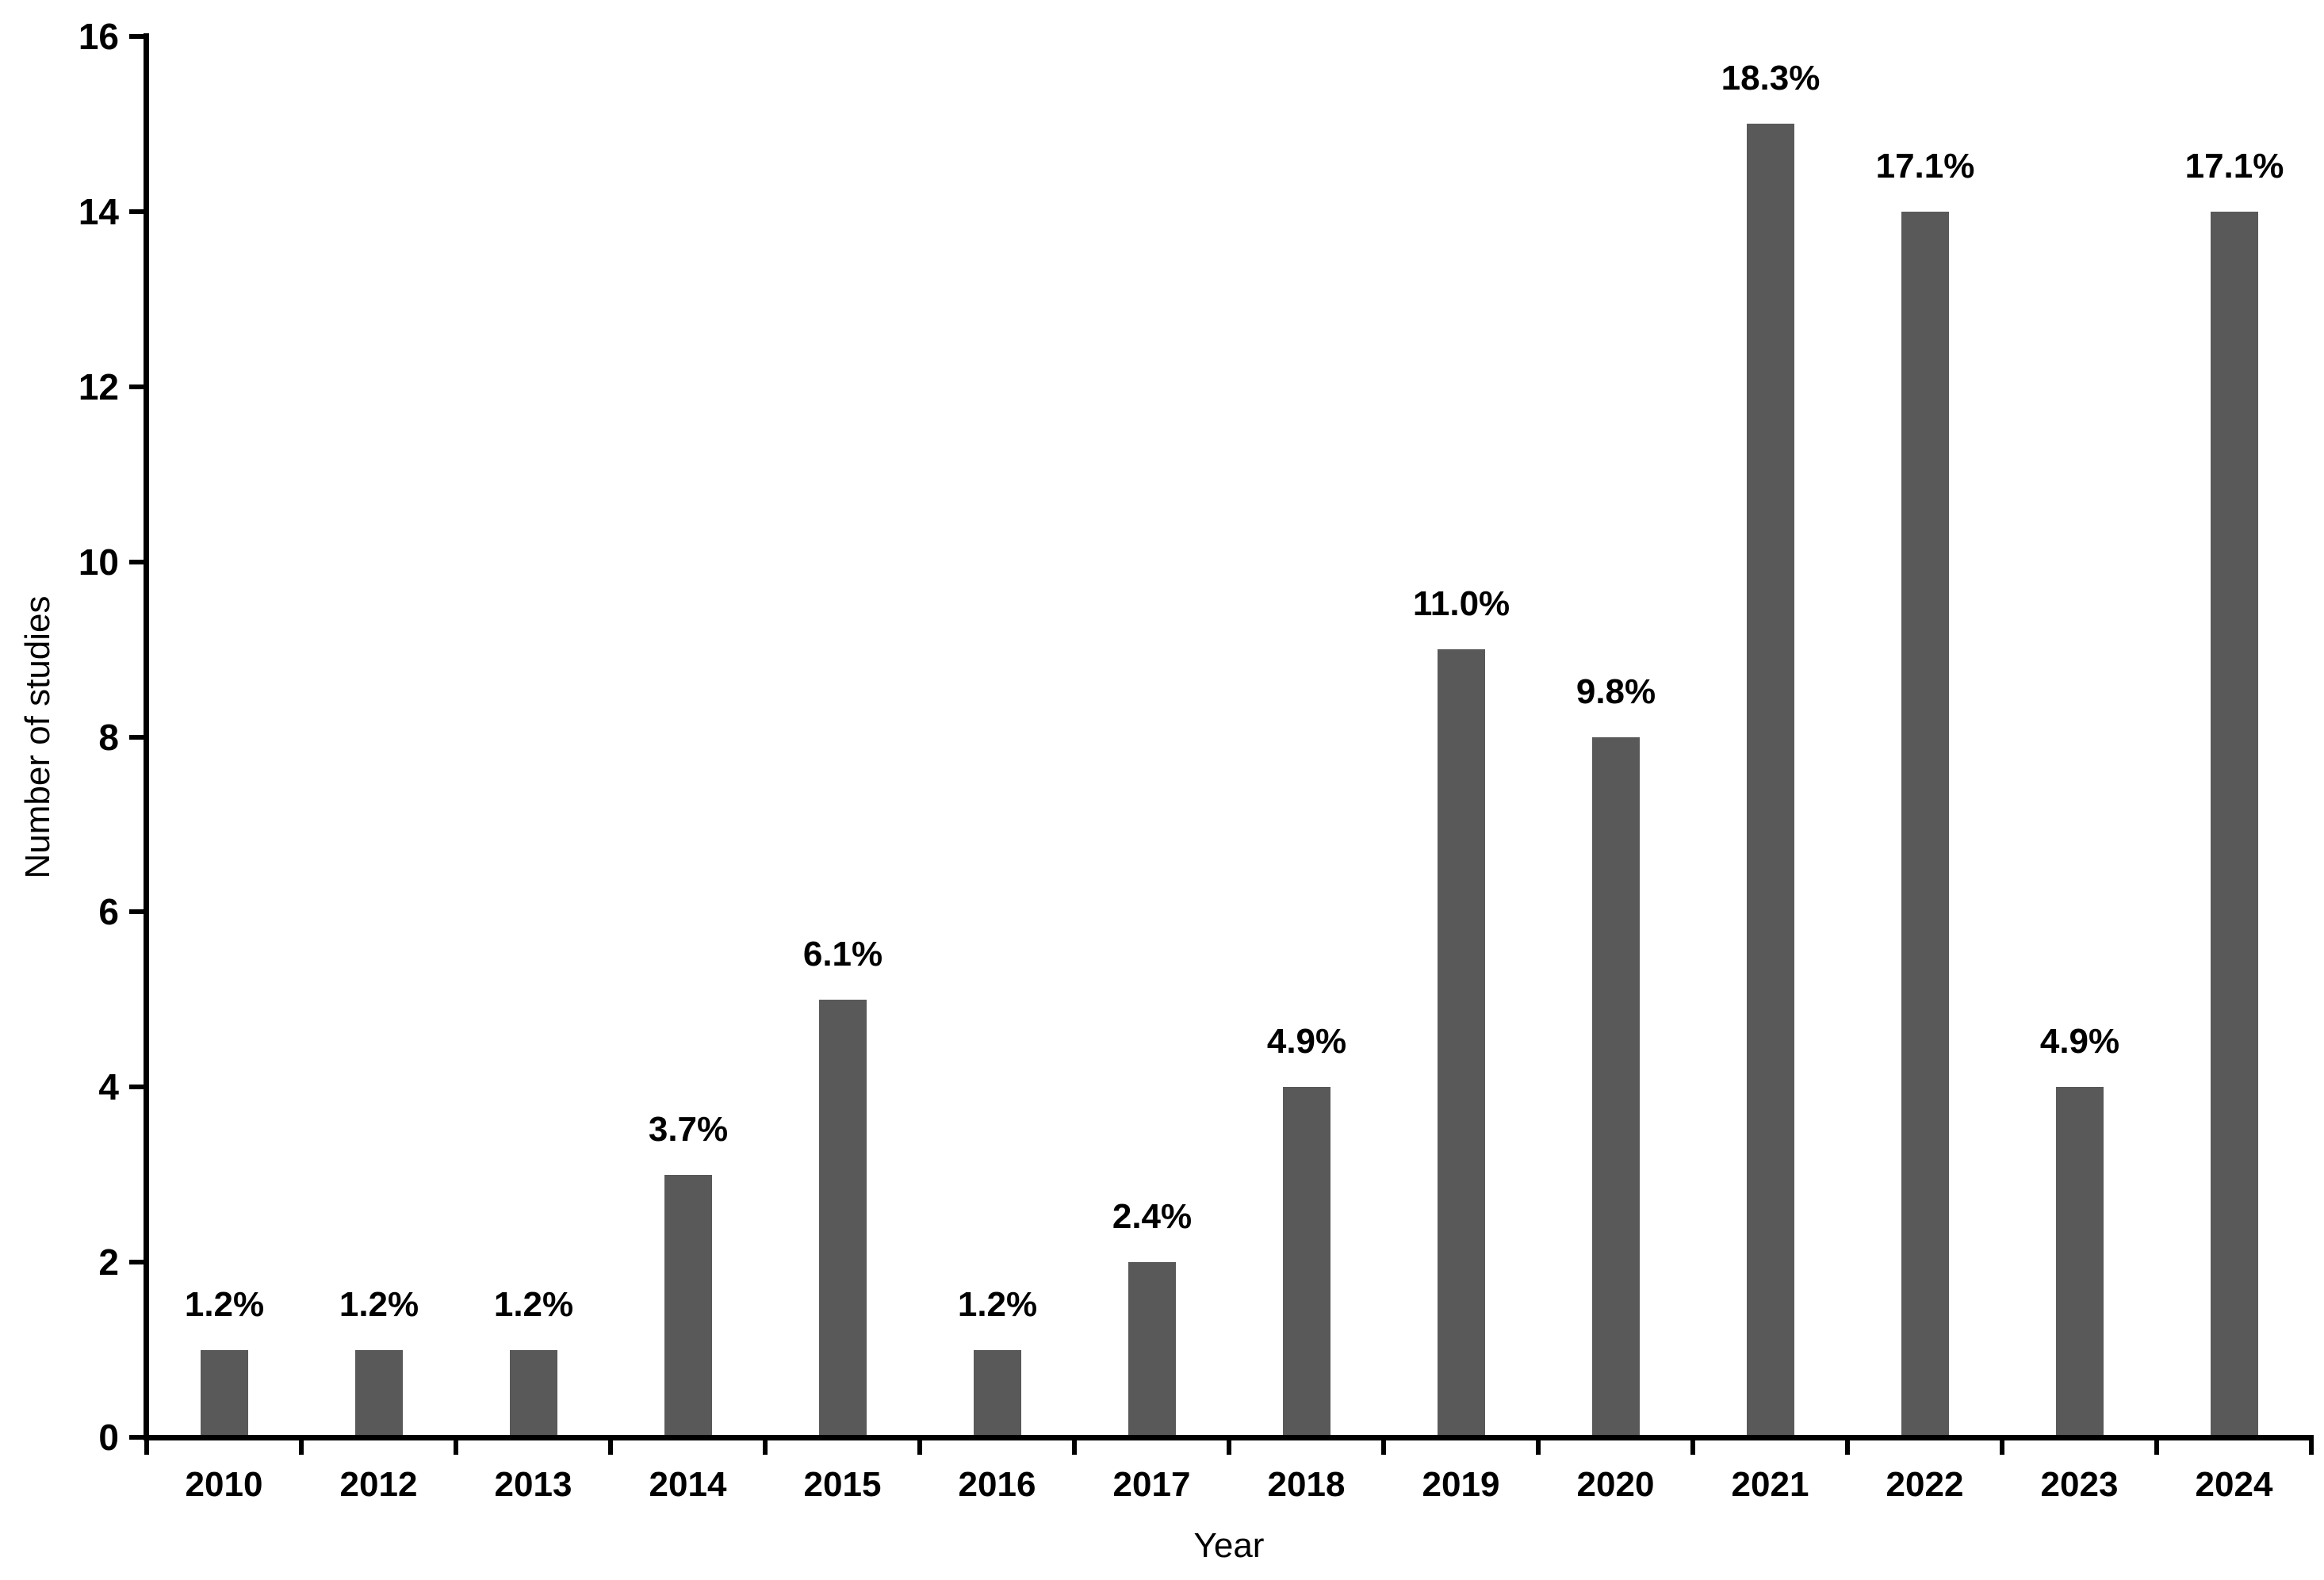 The image size is (2324, 1580). Describe the element at coordinates (1152, 1216) in the screenshot. I see `bar-percentage-label-2017: 2.4%` at that location.